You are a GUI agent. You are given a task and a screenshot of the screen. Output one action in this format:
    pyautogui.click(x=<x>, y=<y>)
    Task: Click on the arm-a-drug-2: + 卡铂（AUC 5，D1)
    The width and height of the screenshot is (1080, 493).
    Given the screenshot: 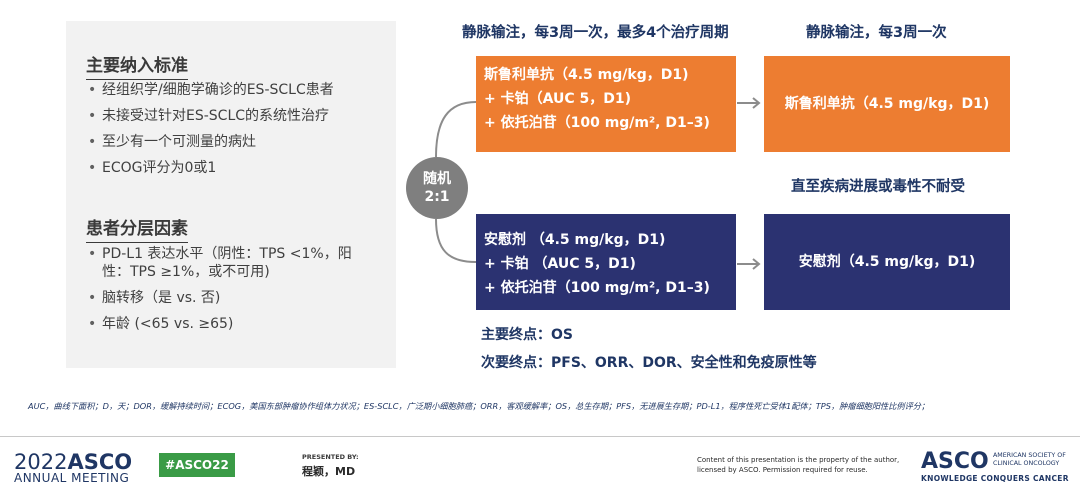 What is the action you would take?
    pyautogui.click(x=558, y=99)
    